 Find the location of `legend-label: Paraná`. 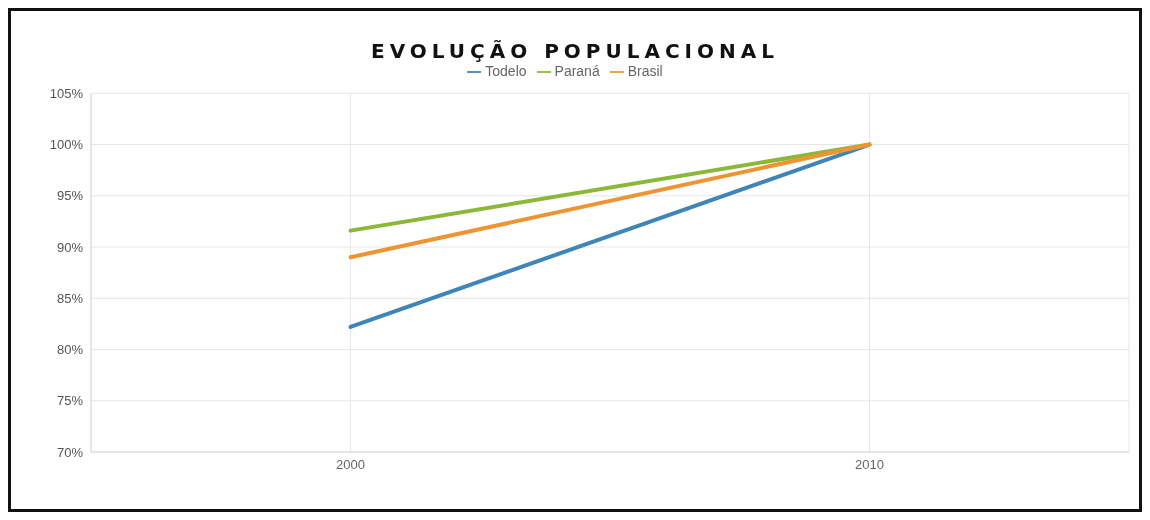

legend-label: Paraná is located at coordinates (577, 71).